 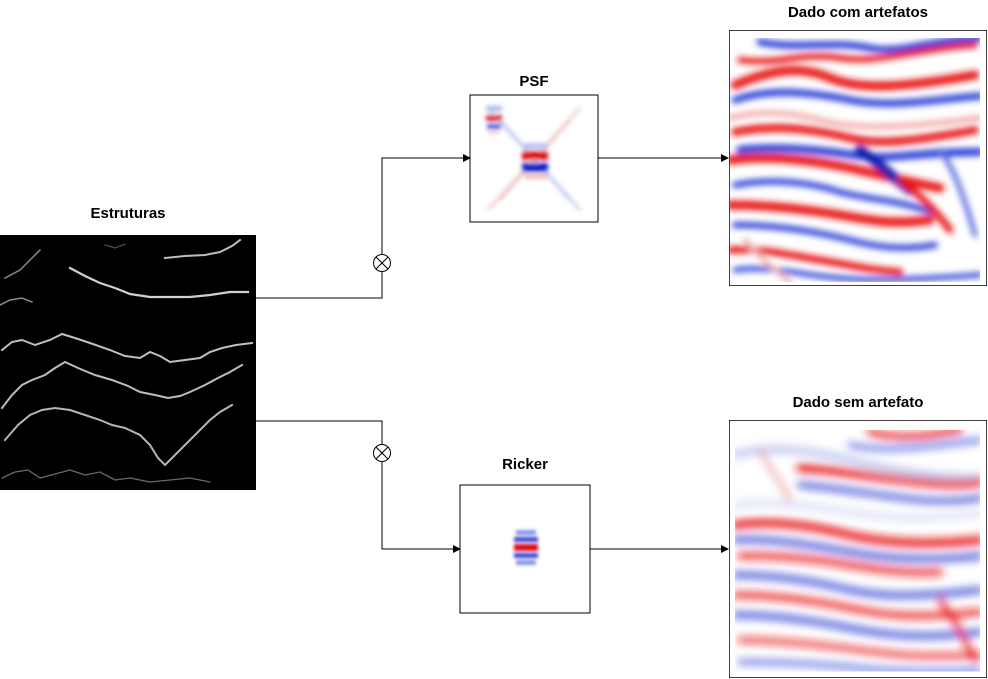 What do you see at coordinates (534, 81) in the screenshot?
I see `psf-label: PSF` at bounding box center [534, 81].